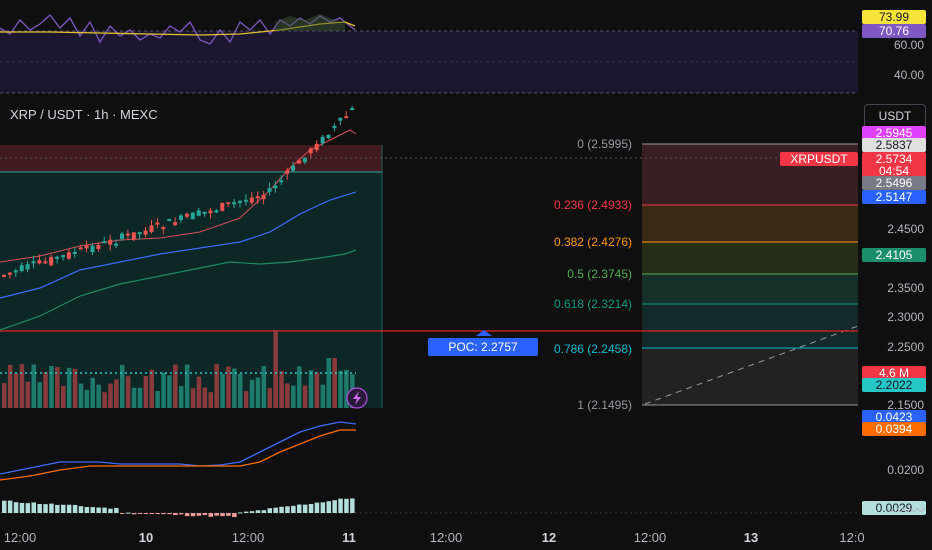 This screenshot has height=550, width=932. Describe the element at coordinates (894, 255) in the screenshot. I see `price-tag: 2.4105` at that location.